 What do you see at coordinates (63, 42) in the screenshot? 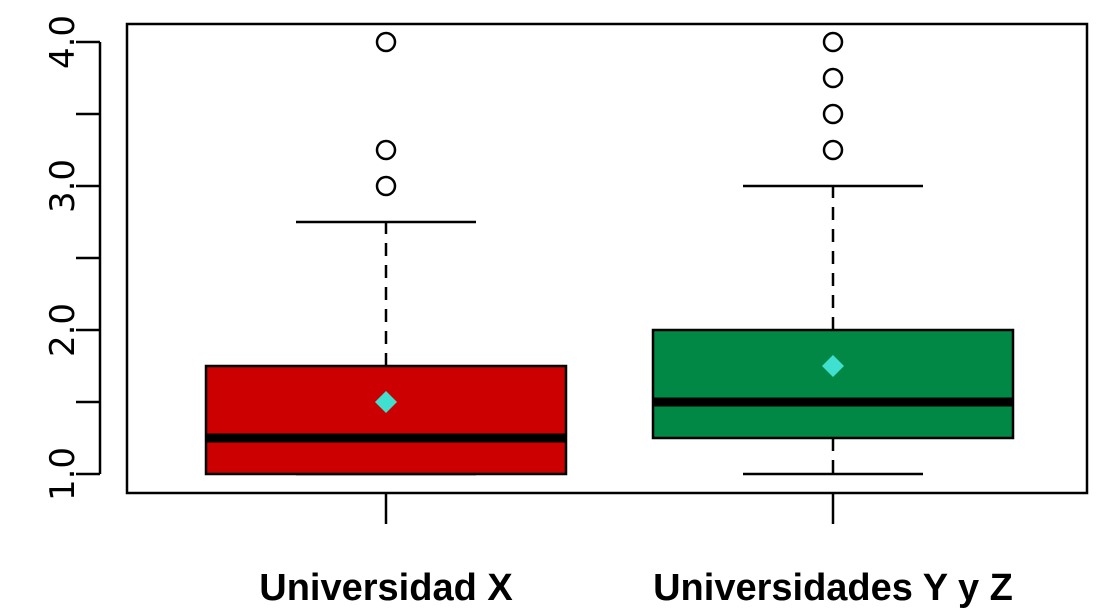
I see `y-tick-label: 4.0` at bounding box center [63, 42].